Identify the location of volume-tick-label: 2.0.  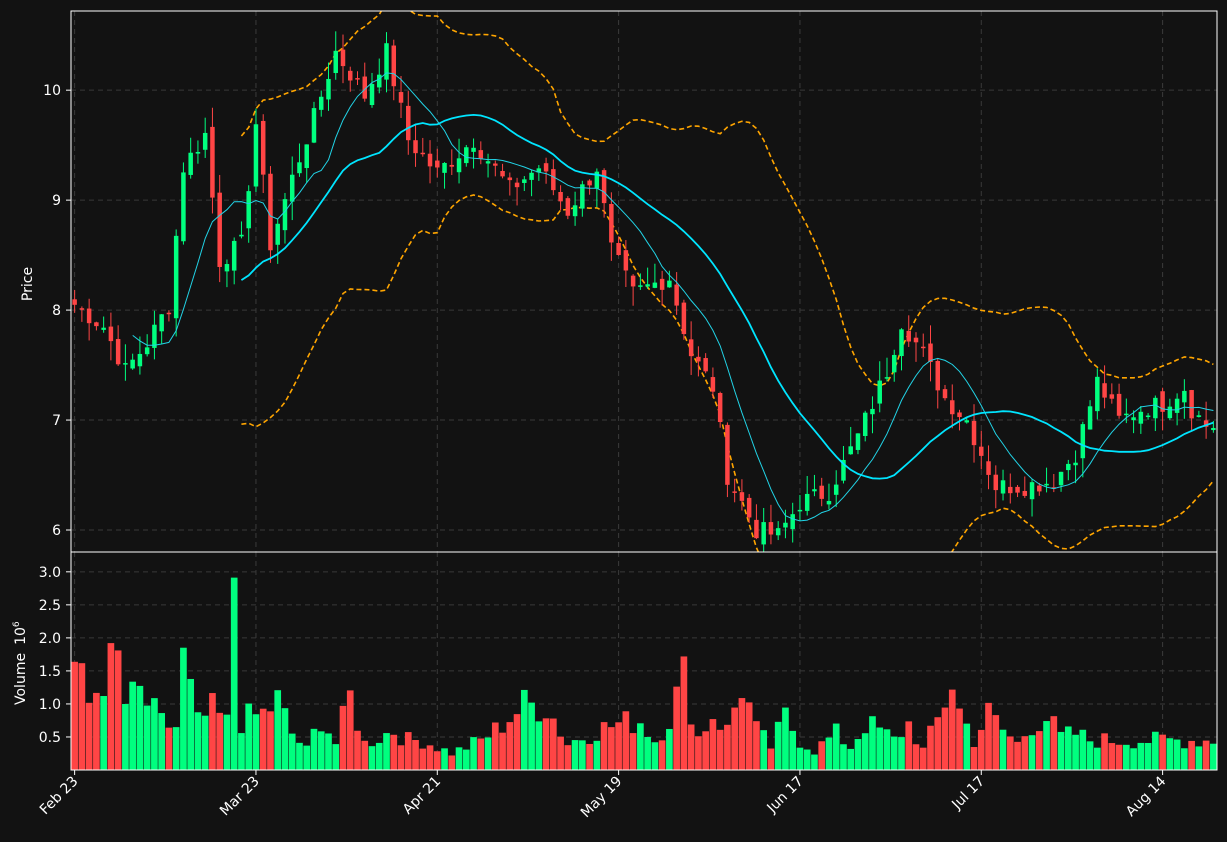
(50, 639).